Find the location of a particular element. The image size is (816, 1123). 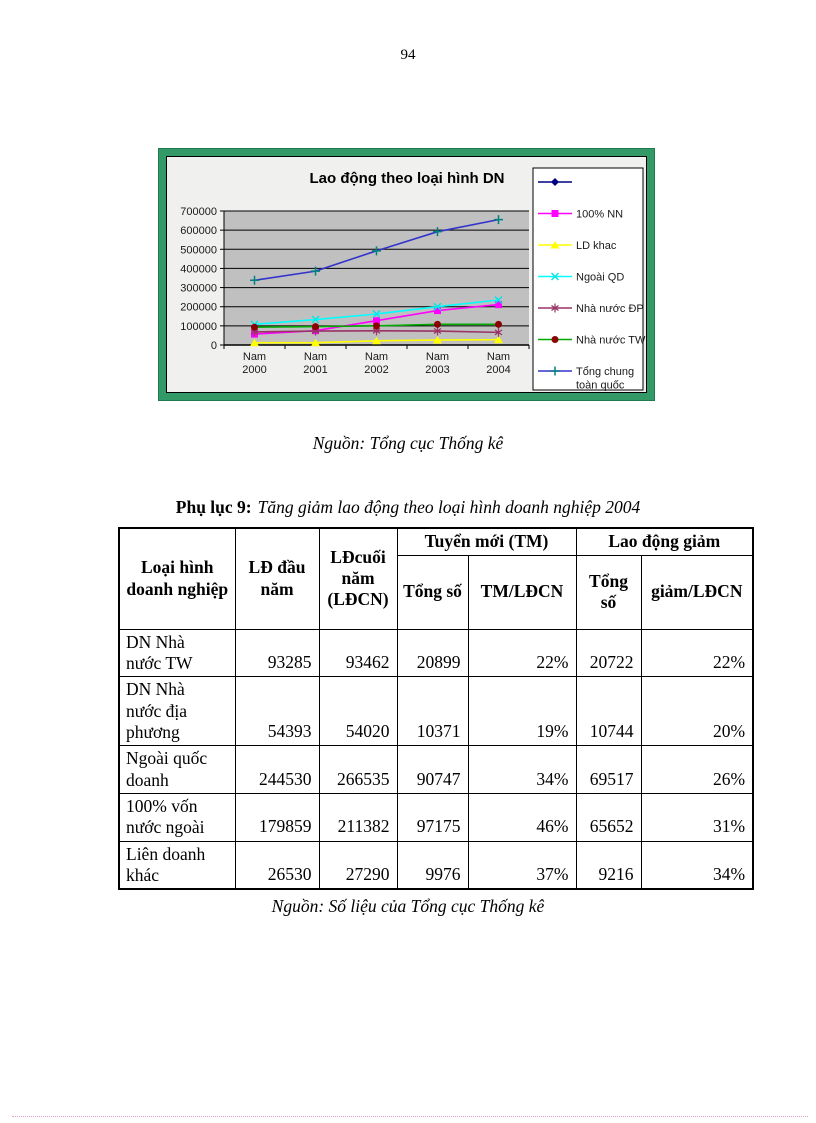

value-cell: 97175 is located at coordinates (432, 817).